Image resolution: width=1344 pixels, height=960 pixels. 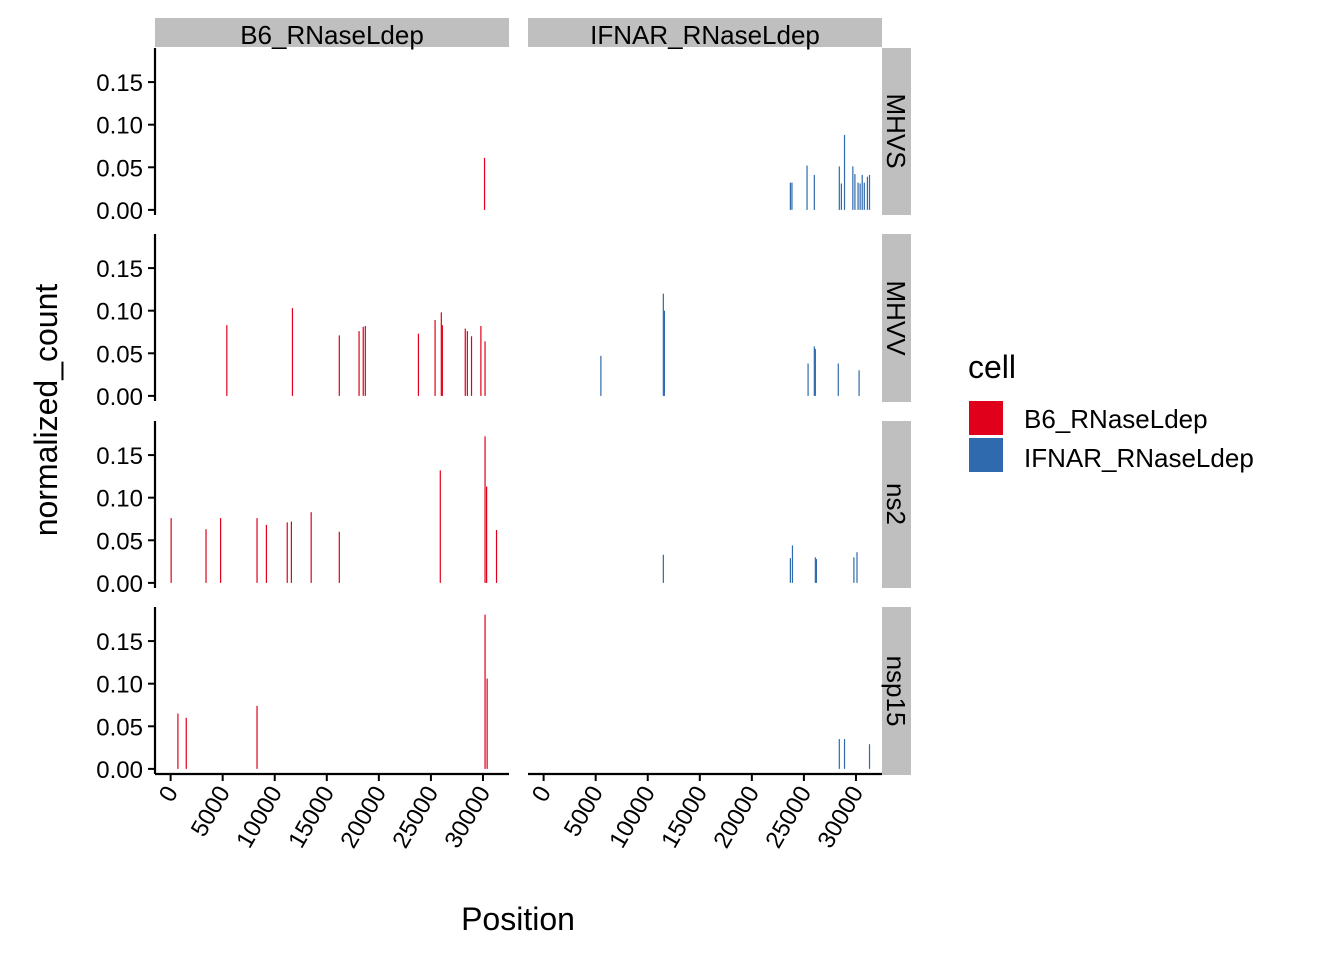 What do you see at coordinates (169, 794) in the screenshot?
I see `x-tick-label: 0` at bounding box center [169, 794].